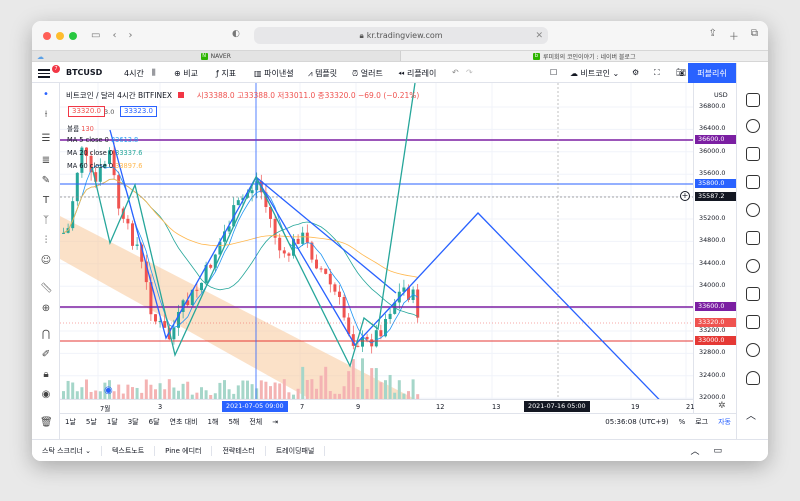 The width and height of the screenshot is (800, 501). I want to click on cloud-icon: ☁, so click(40, 57).